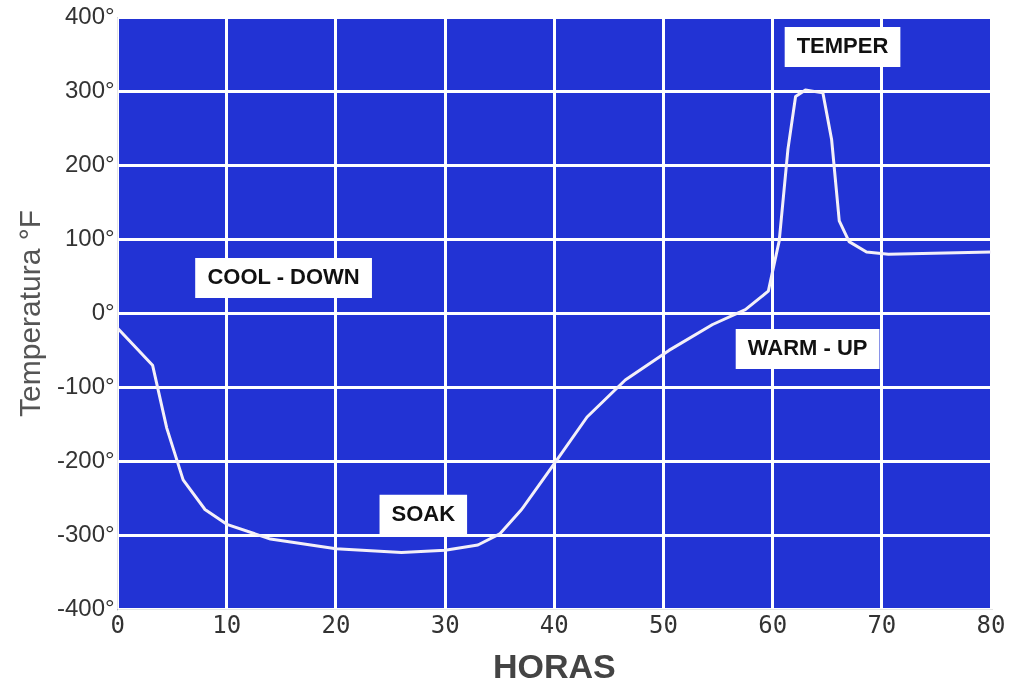  I want to click on x-tick-label: 40, so click(554, 625).